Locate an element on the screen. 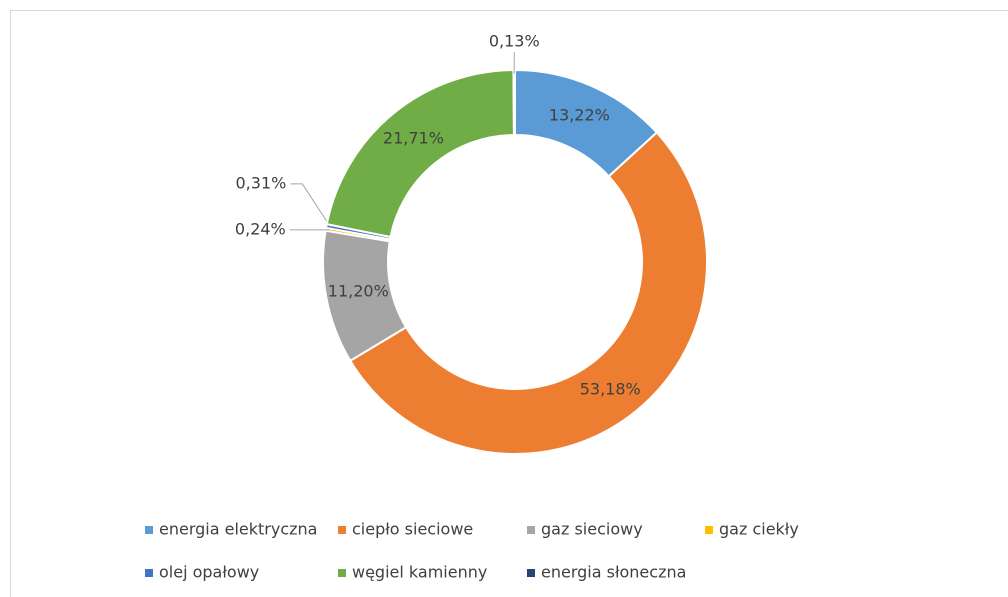 This screenshot has width=1008, height=597. data-label: 0,24% is located at coordinates (260, 228).